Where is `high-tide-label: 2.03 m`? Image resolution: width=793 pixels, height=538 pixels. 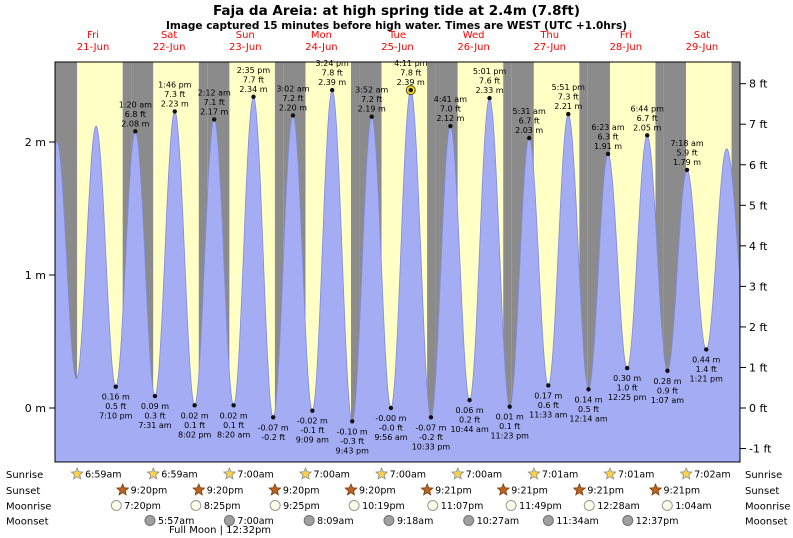
high-tide-label: 2.03 m is located at coordinates (529, 130).